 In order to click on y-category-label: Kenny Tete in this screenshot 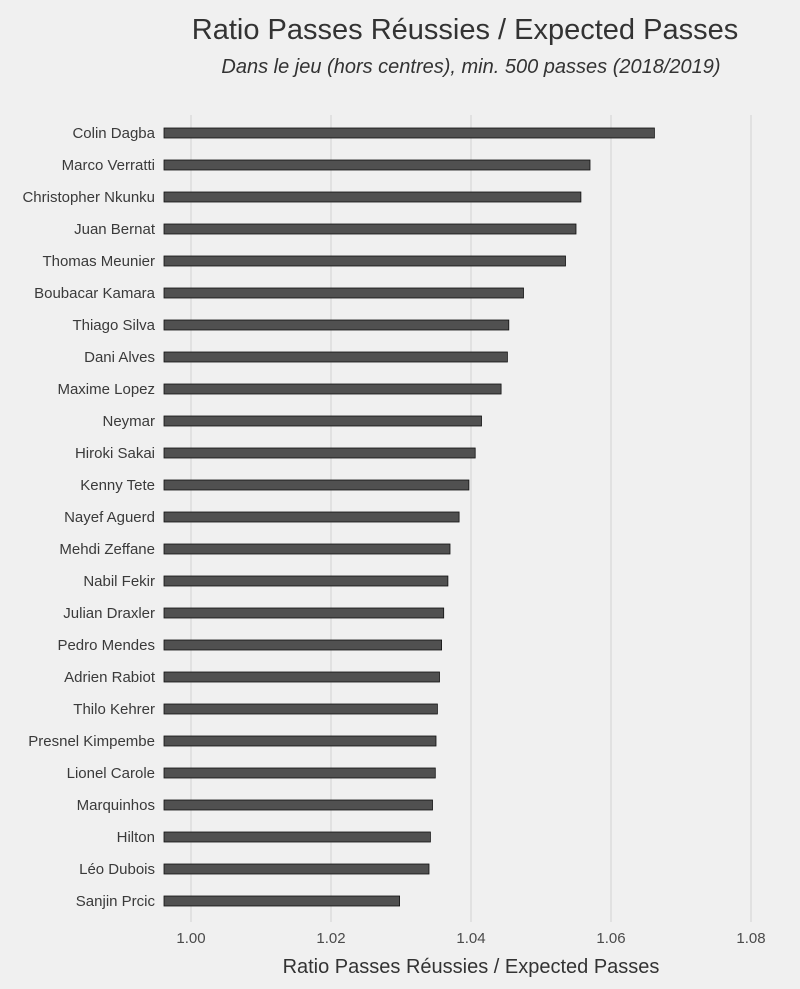, I will do `click(117, 485)`.